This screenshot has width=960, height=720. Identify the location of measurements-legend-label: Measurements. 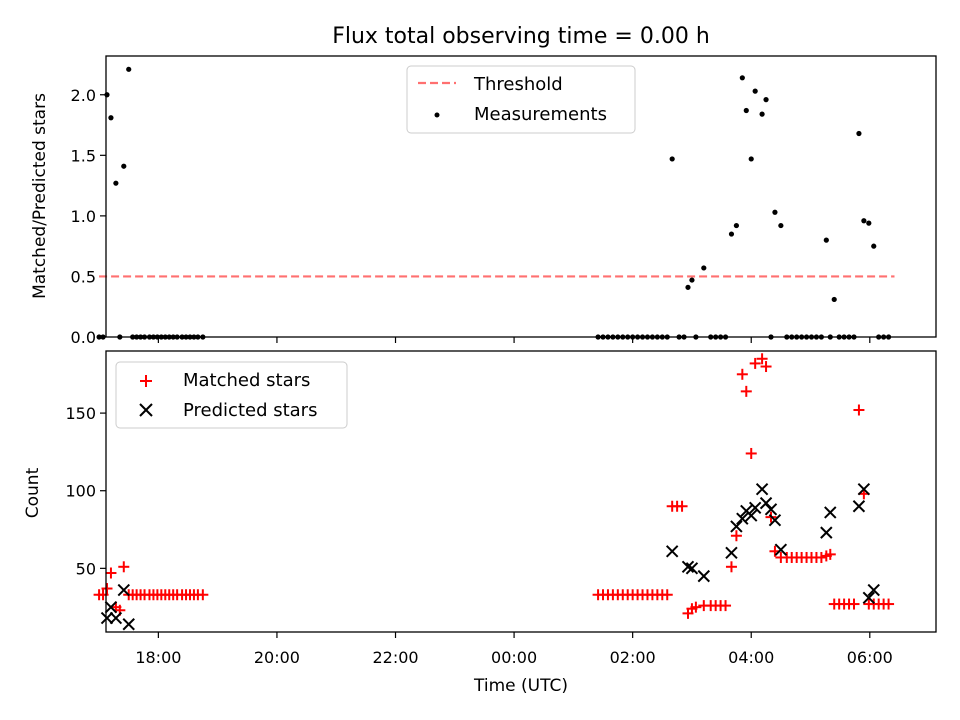
(540, 114).